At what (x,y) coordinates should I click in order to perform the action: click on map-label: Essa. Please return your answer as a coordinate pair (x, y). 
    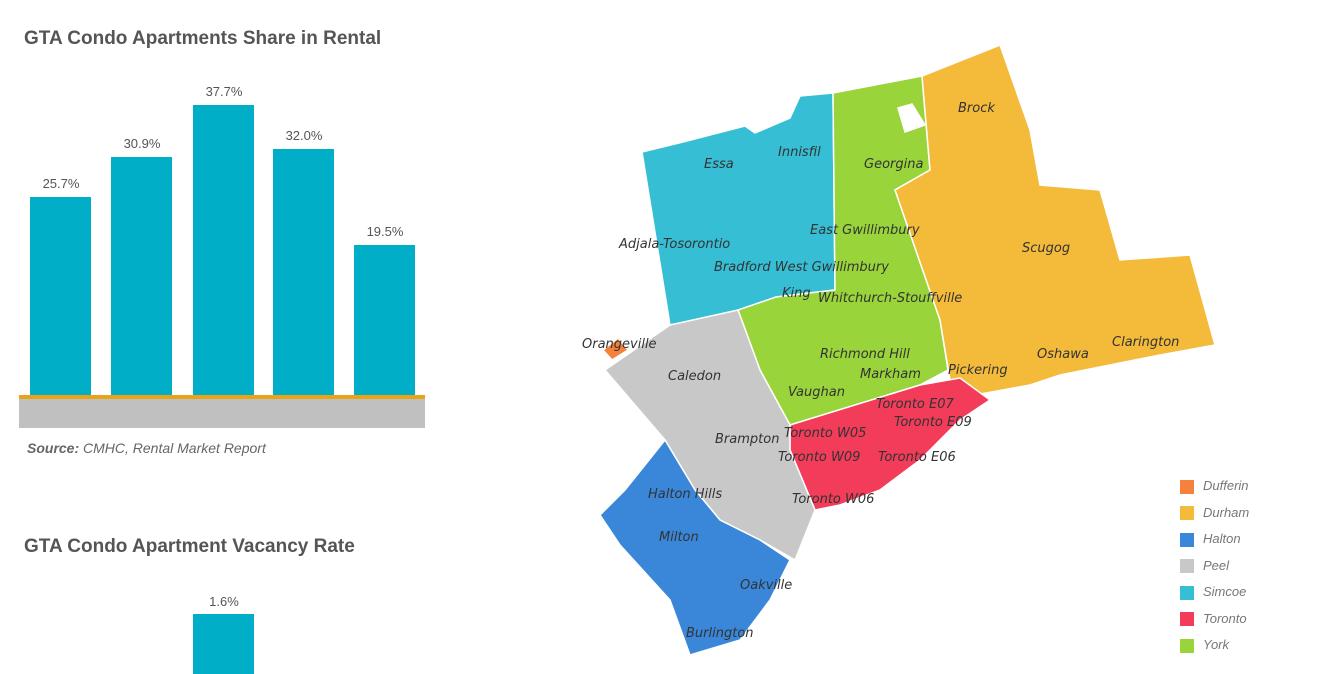
    Looking at the image, I should click on (719, 164).